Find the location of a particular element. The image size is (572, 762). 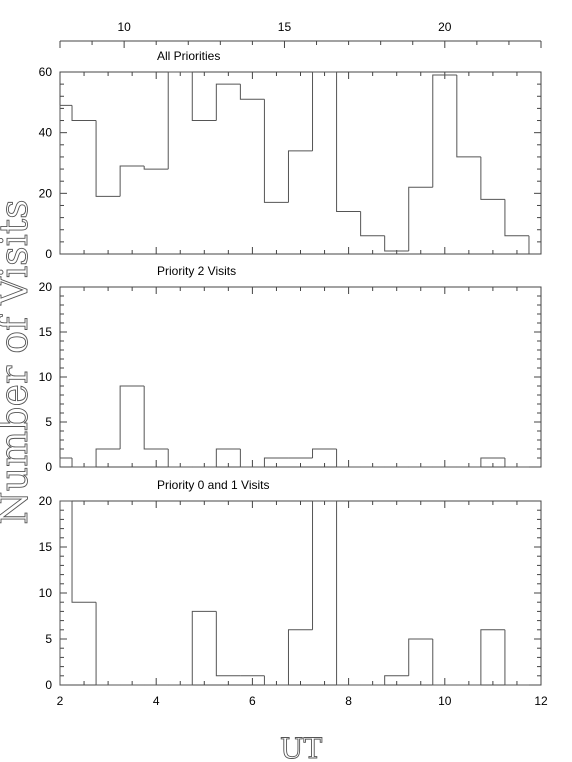

x-tick-label: 10 is located at coordinates (445, 701).